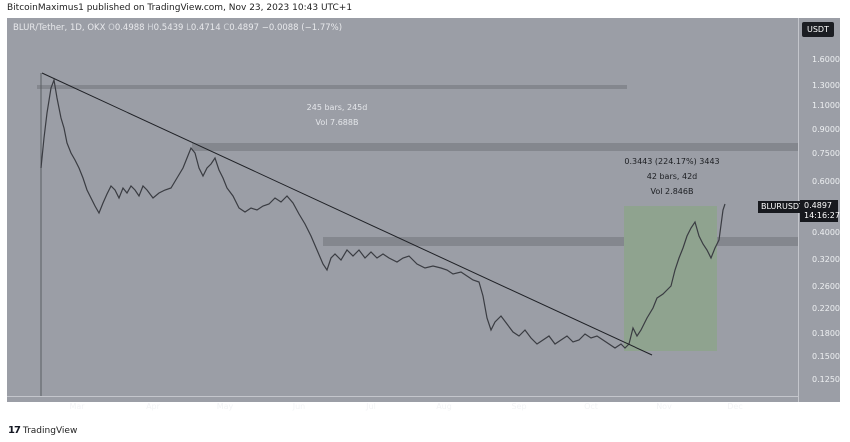 The image size is (850, 442). I want to click on currency-button: USDT, so click(818, 29).